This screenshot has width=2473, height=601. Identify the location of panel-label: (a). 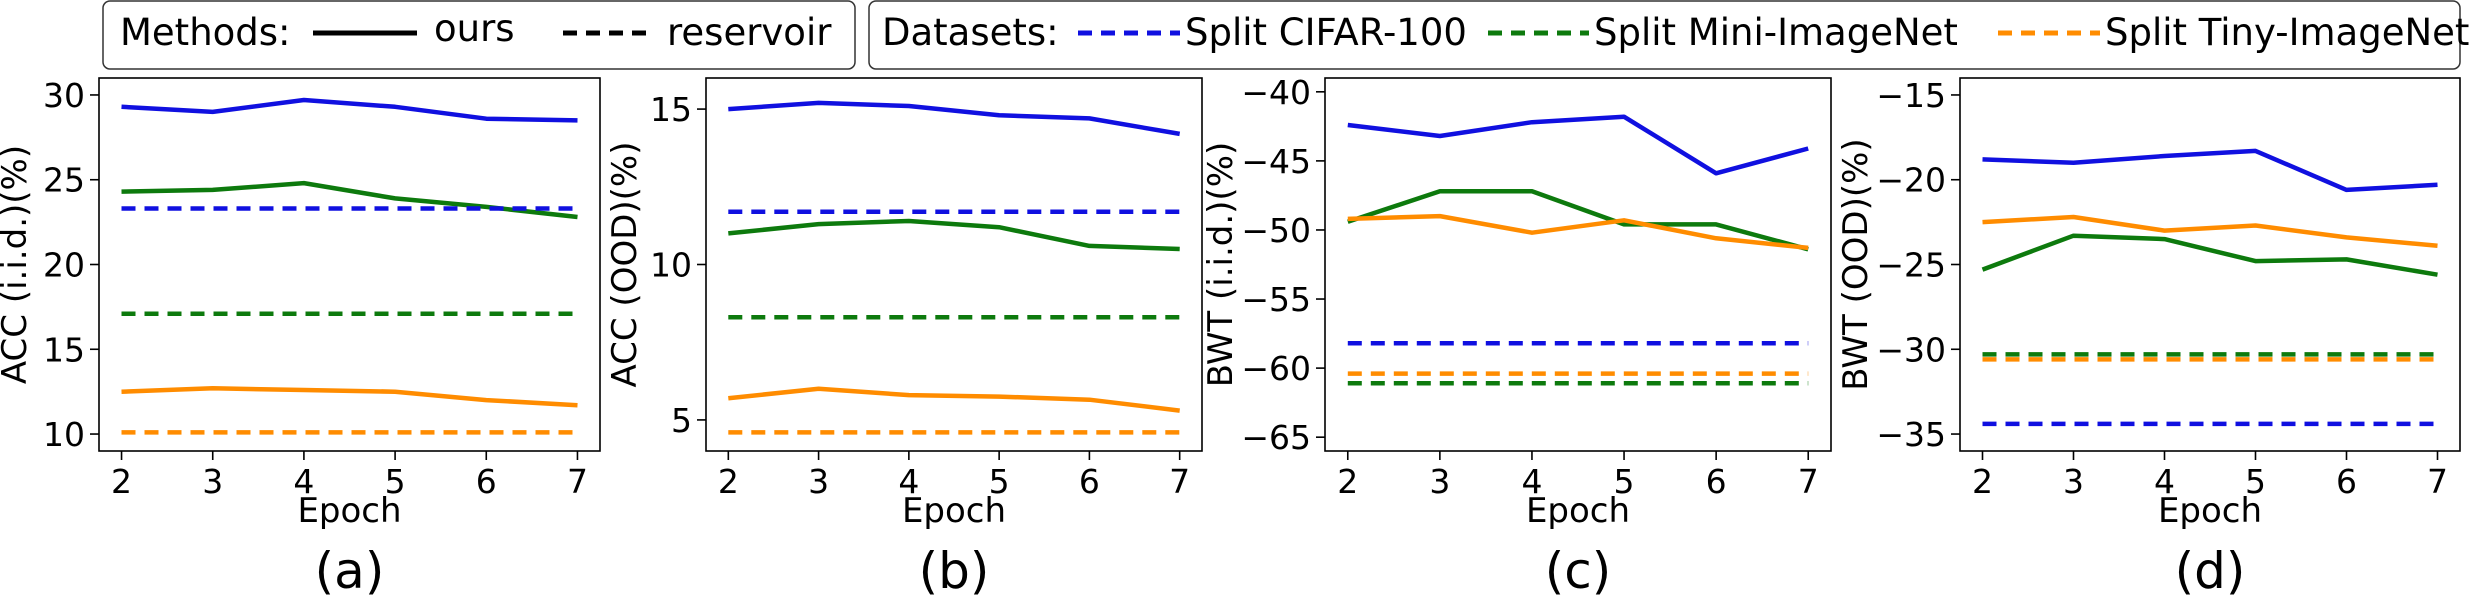
(350, 571).